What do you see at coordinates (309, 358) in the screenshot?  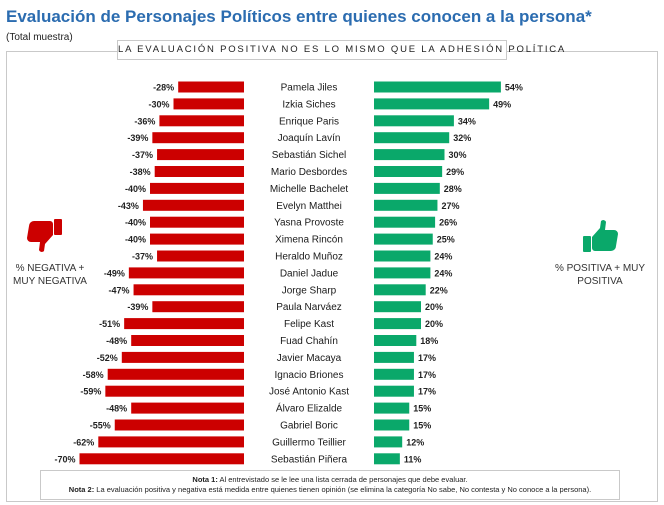 I see `category-label: Javier Macaya` at bounding box center [309, 358].